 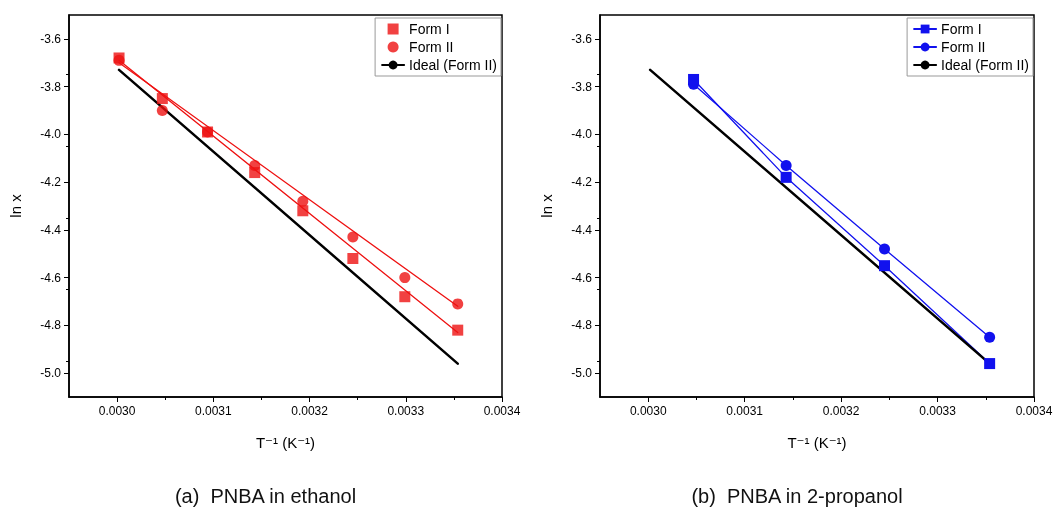 What do you see at coordinates (265, 496) in the screenshot?
I see `text: (a) PNBA in ethanol` at bounding box center [265, 496].